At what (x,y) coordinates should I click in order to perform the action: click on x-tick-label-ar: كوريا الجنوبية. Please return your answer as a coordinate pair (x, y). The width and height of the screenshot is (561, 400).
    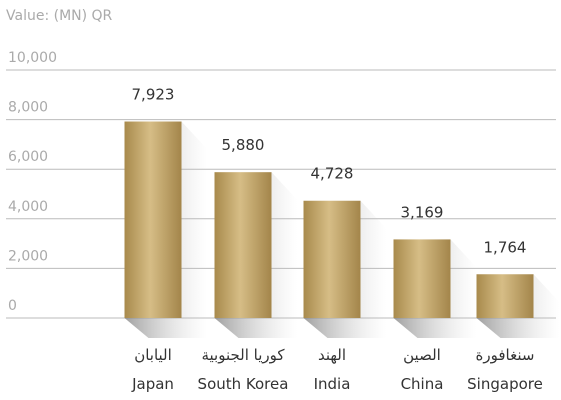
    Looking at the image, I should click on (243, 355).